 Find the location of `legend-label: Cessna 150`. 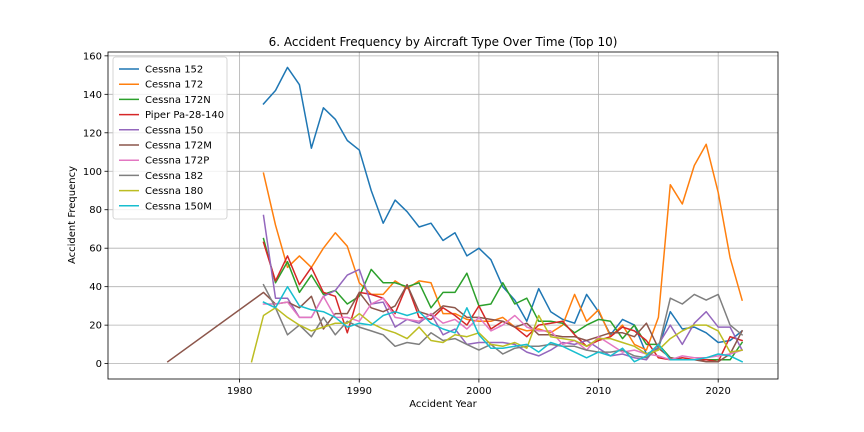

legend-label: Cessna 150 is located at coordinates (174, 130).